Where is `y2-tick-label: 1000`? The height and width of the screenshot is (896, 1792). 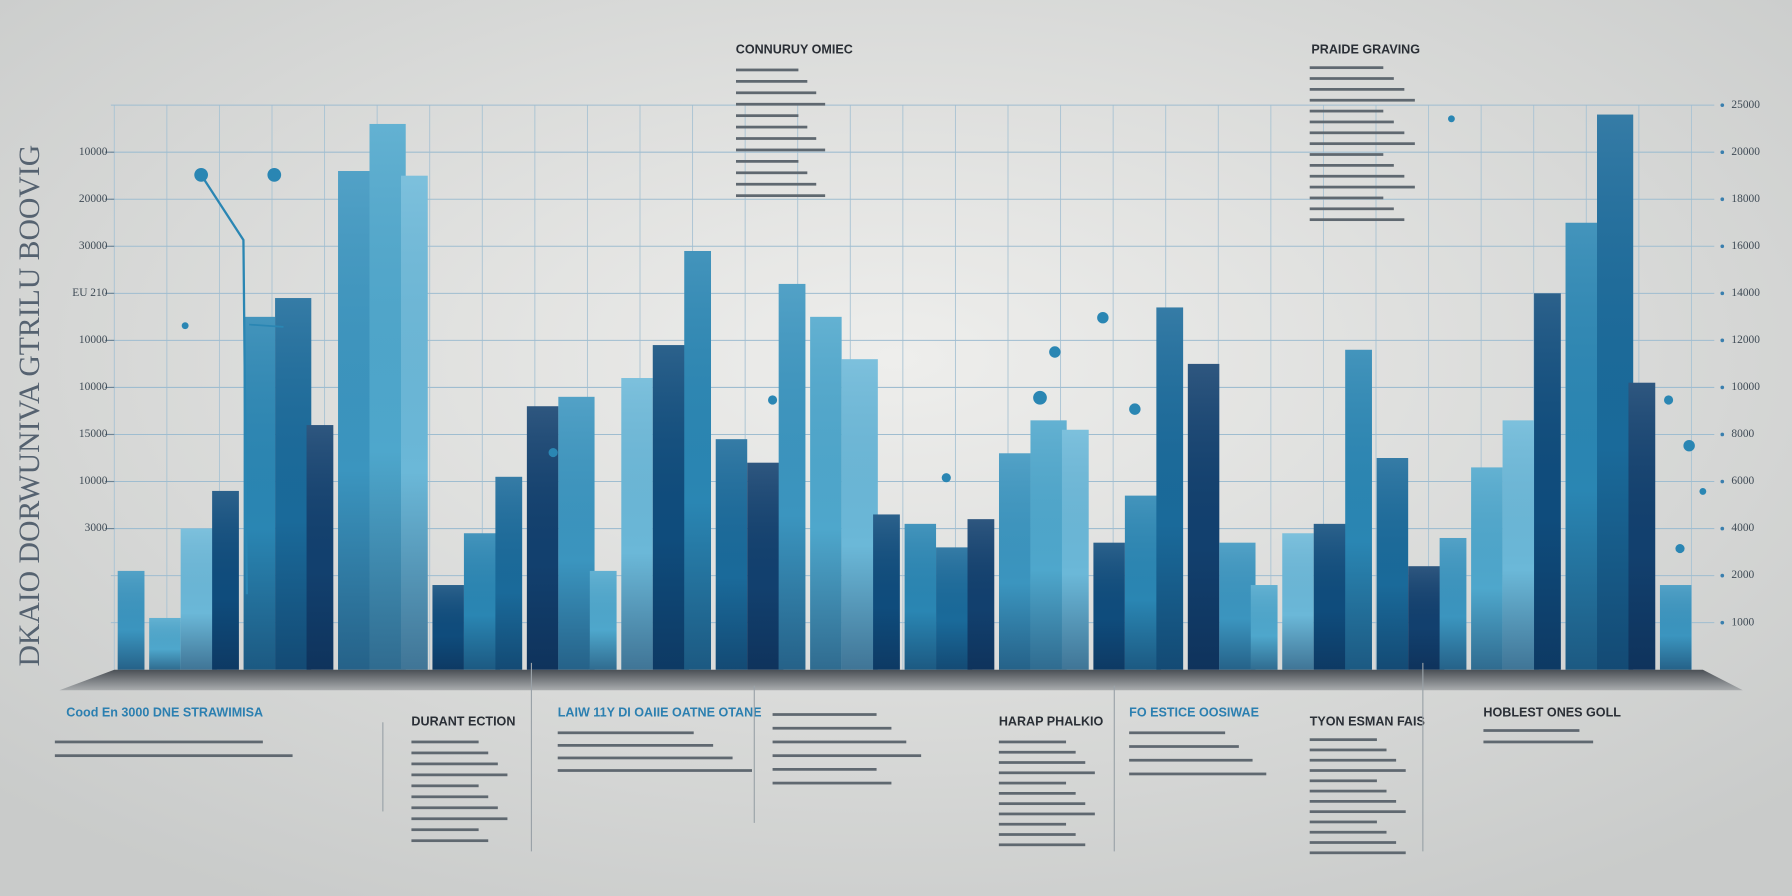
y2-tick-label: 1000 is located at coordinates (1742, 622).